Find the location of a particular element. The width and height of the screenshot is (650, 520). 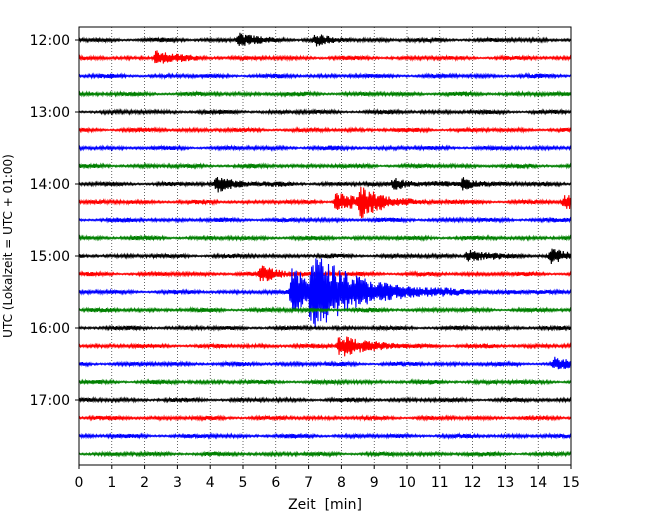

x-tick-label: 13 is located at coordinates (505, 483).